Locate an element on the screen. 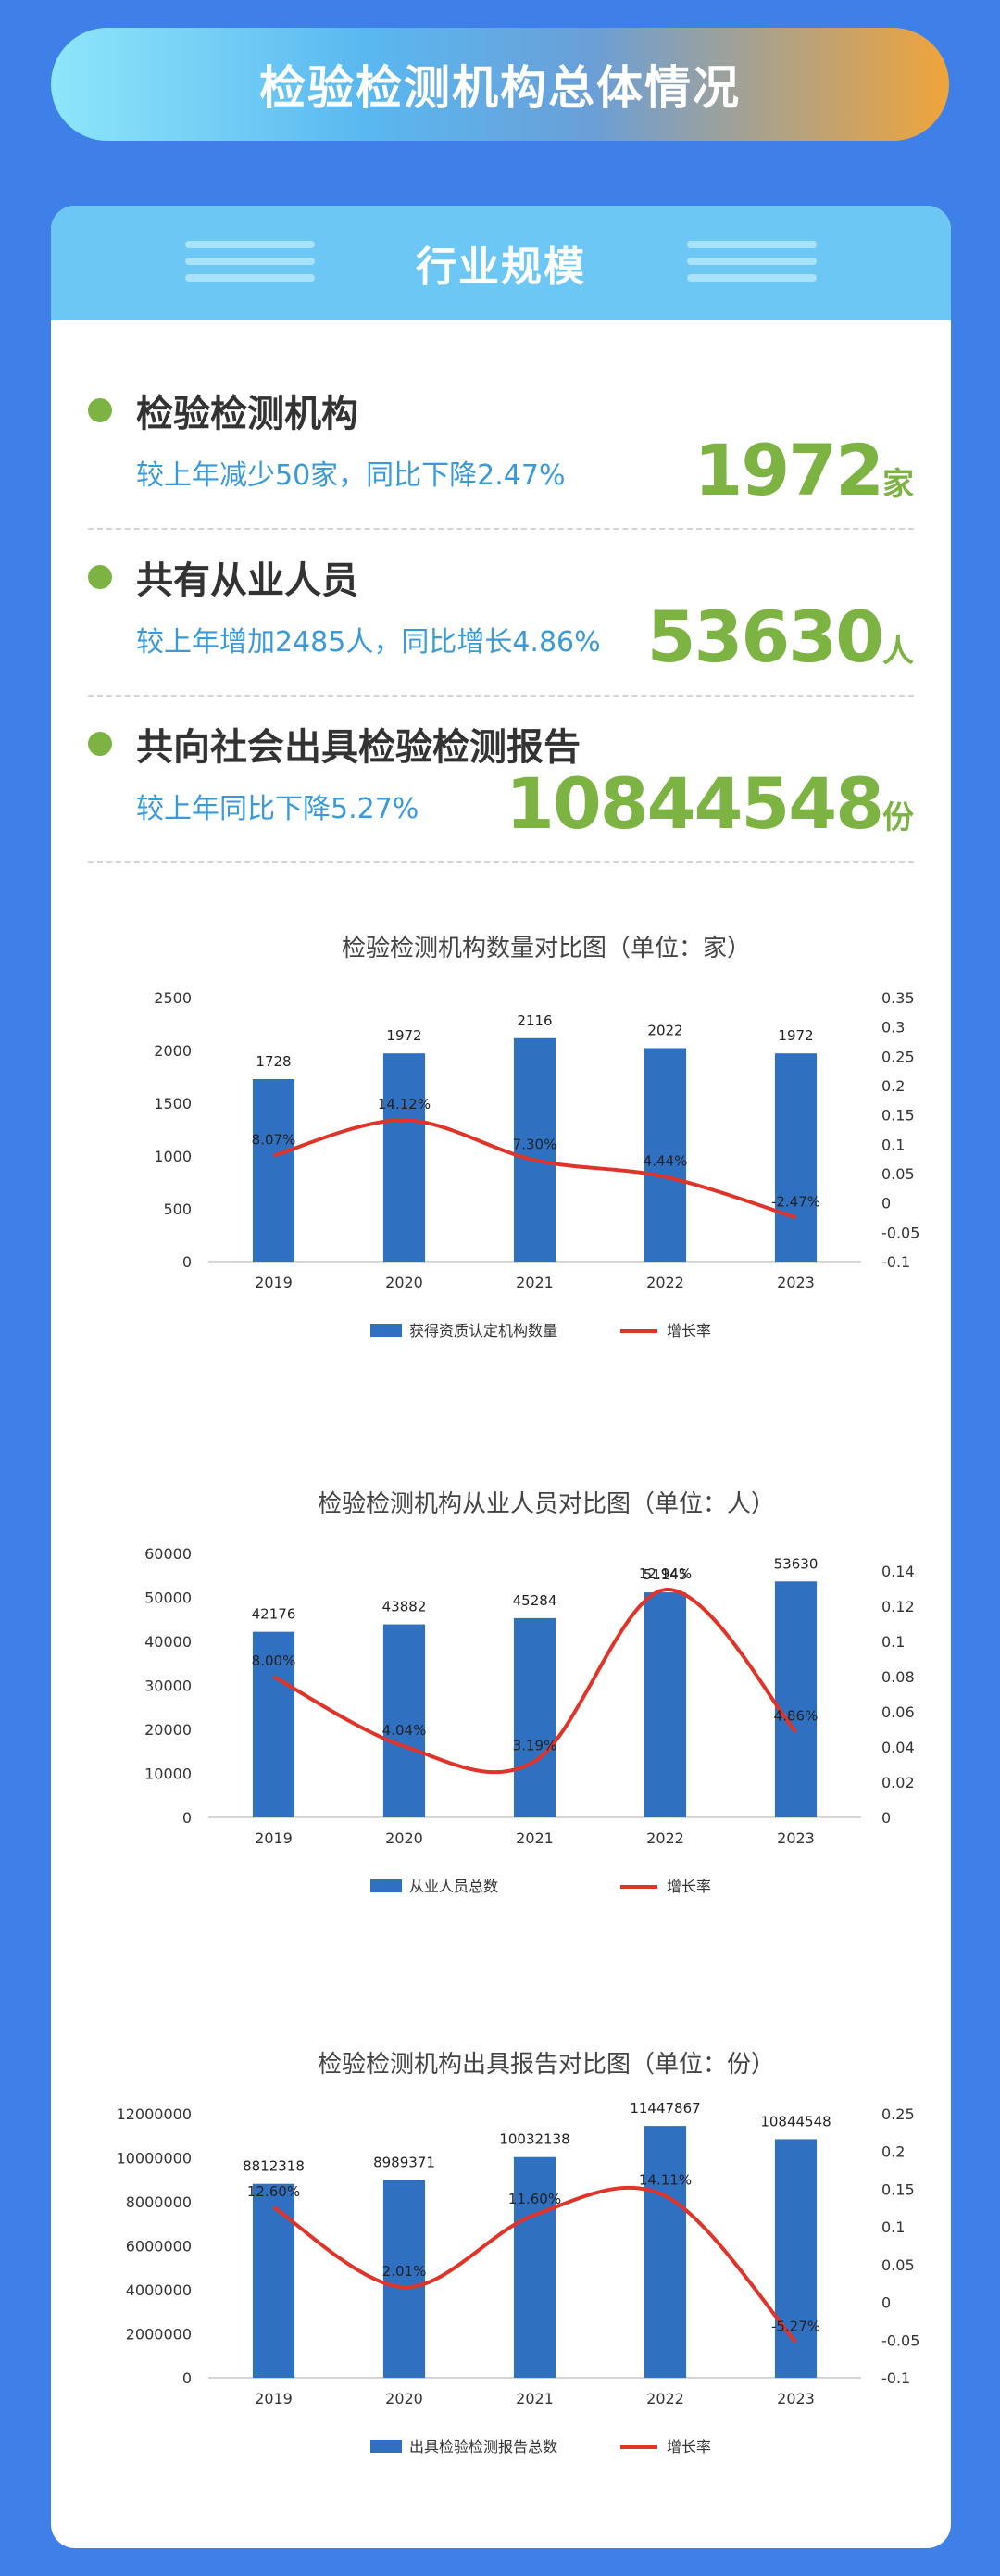 This screenshot has height=2576, width=1000. header-decoration-left is located at coordinates (250, 266).